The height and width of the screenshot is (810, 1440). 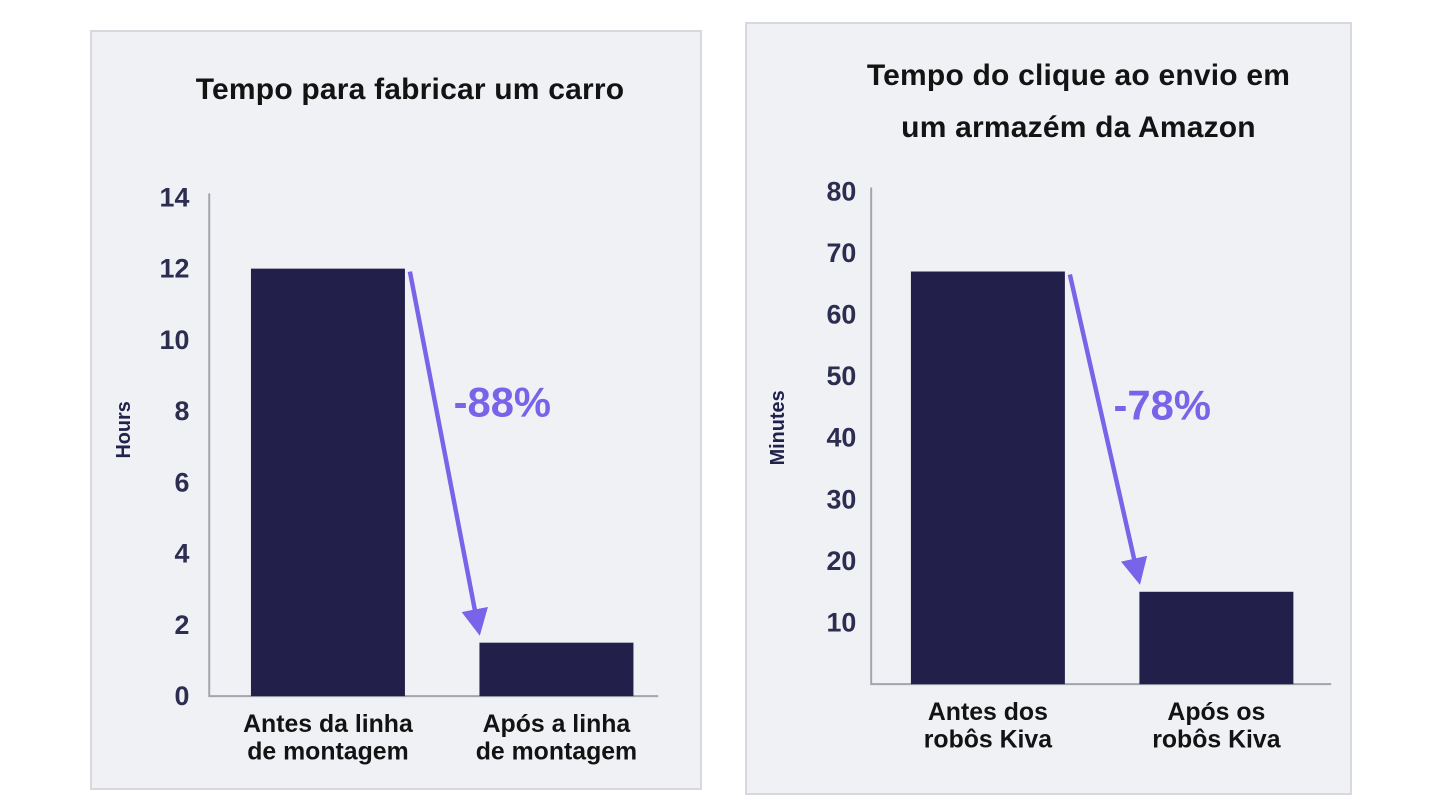 What do you see at coordinates (502, 402) in the screenshot?
I see `percent-change-label: -88%` at bounding box center [502, 402].